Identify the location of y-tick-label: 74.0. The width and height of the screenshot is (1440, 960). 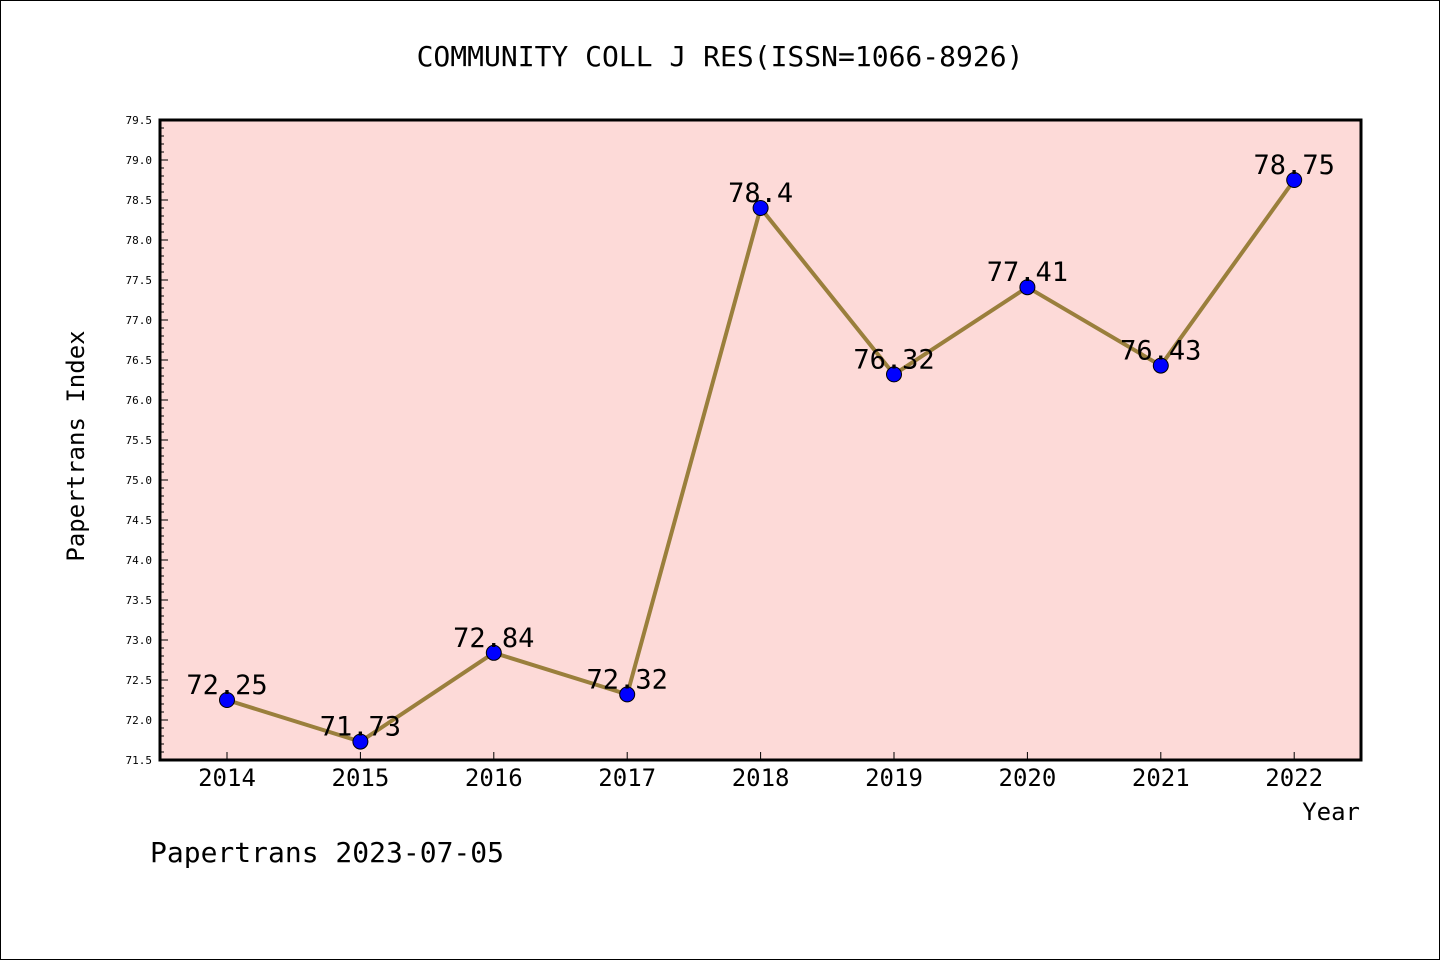
(139, 560).